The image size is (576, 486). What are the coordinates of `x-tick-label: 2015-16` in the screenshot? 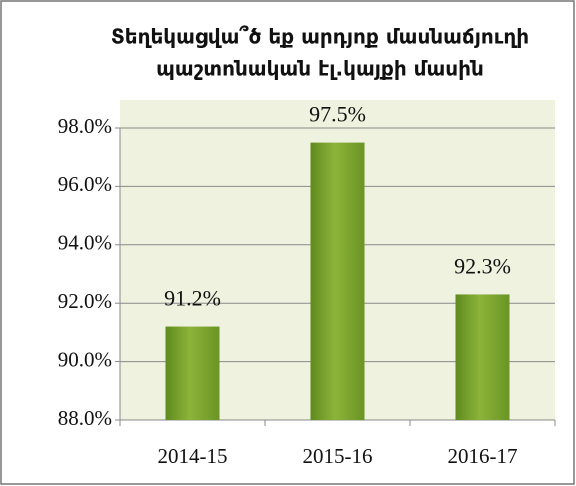 It's located at (338, 456).